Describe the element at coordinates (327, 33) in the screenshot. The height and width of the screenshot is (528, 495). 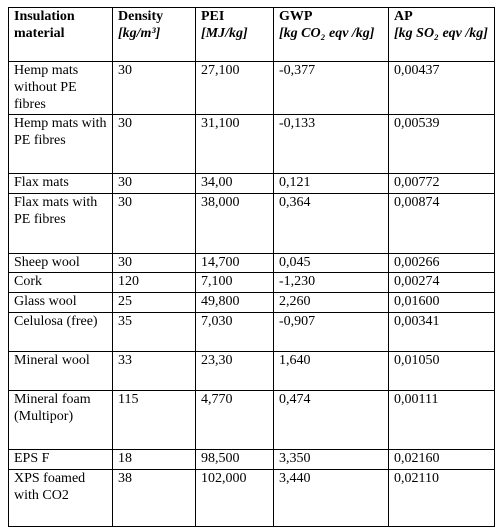
I see `header-unit: [kg CO₂ eqv /kg]` at that location.